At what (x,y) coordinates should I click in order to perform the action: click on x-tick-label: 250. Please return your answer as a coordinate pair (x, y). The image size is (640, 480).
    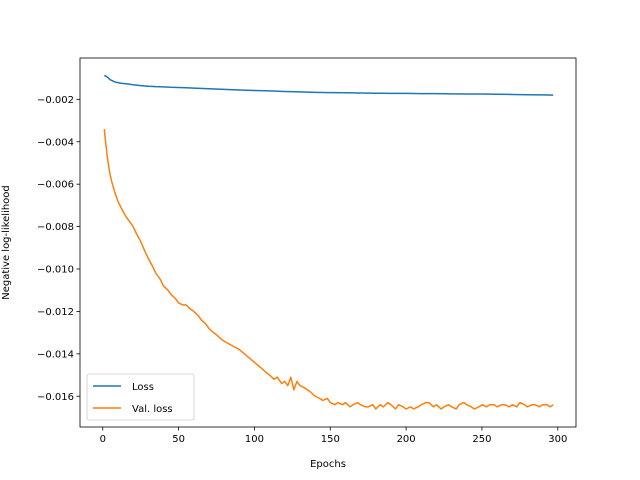
    Looking at the image, I should click on (481, 439).